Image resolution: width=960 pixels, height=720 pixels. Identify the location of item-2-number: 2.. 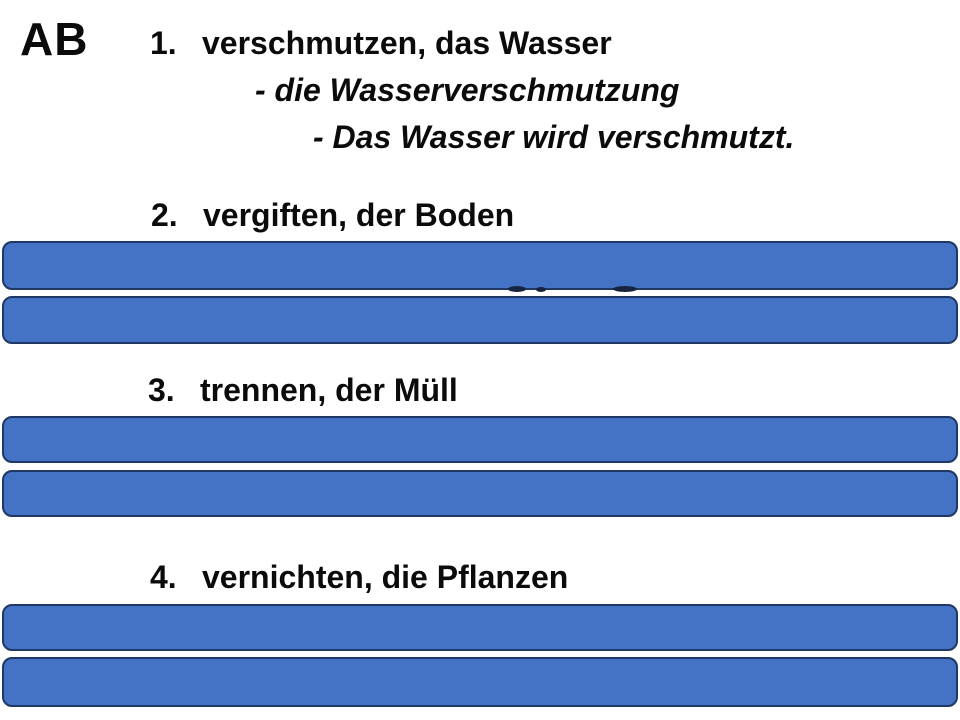
(164, 215).